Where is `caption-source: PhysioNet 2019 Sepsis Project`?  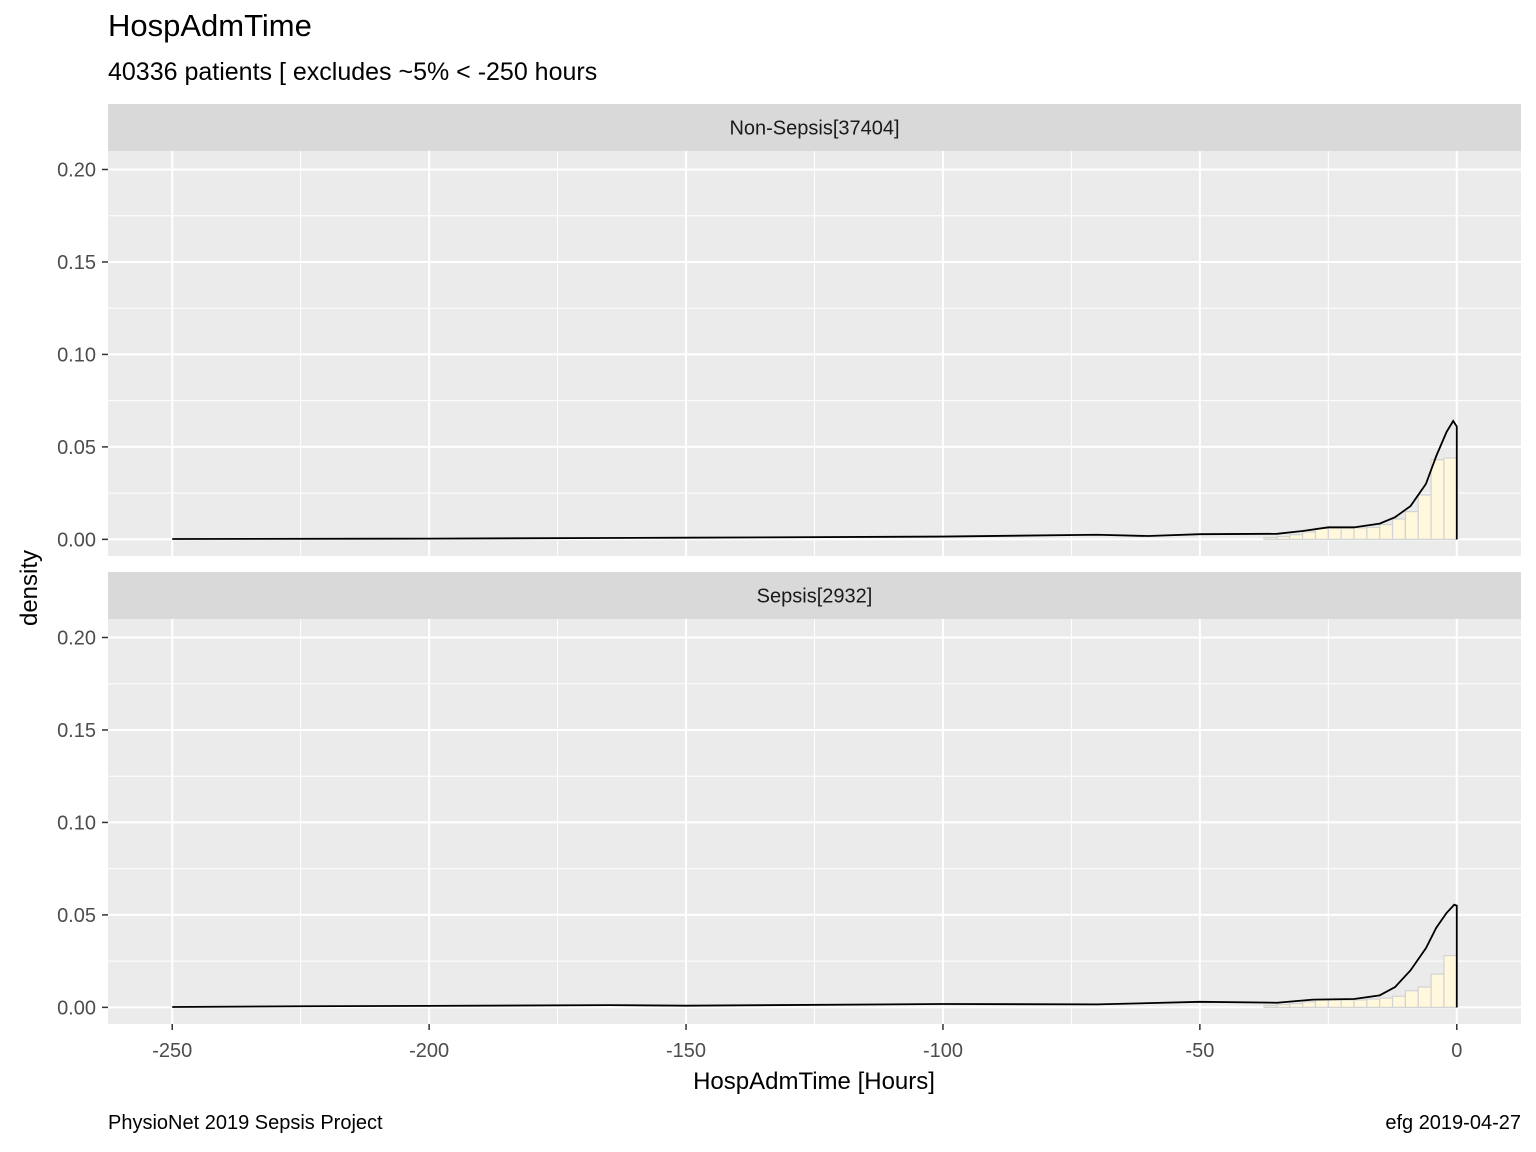
caption-source: PhysioNet 2019 Sepsis Project is located at coordinates (245, 1123).